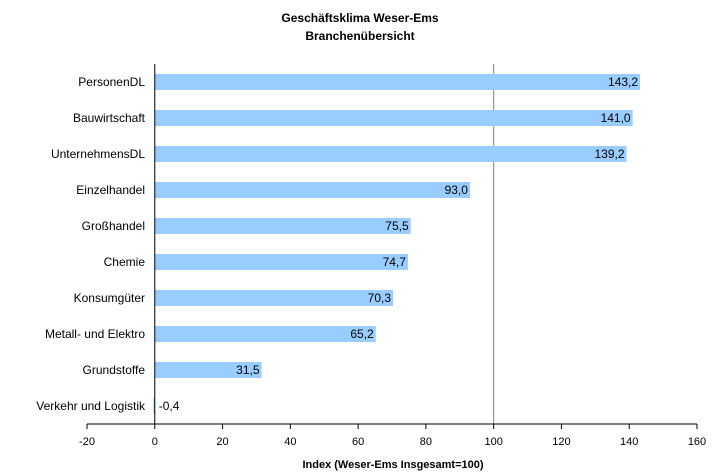  What do you see at coordinates (95, 334) in the screenshot?
I see `category-label: Metall- und Elektro` at bounding box center [95, 334].